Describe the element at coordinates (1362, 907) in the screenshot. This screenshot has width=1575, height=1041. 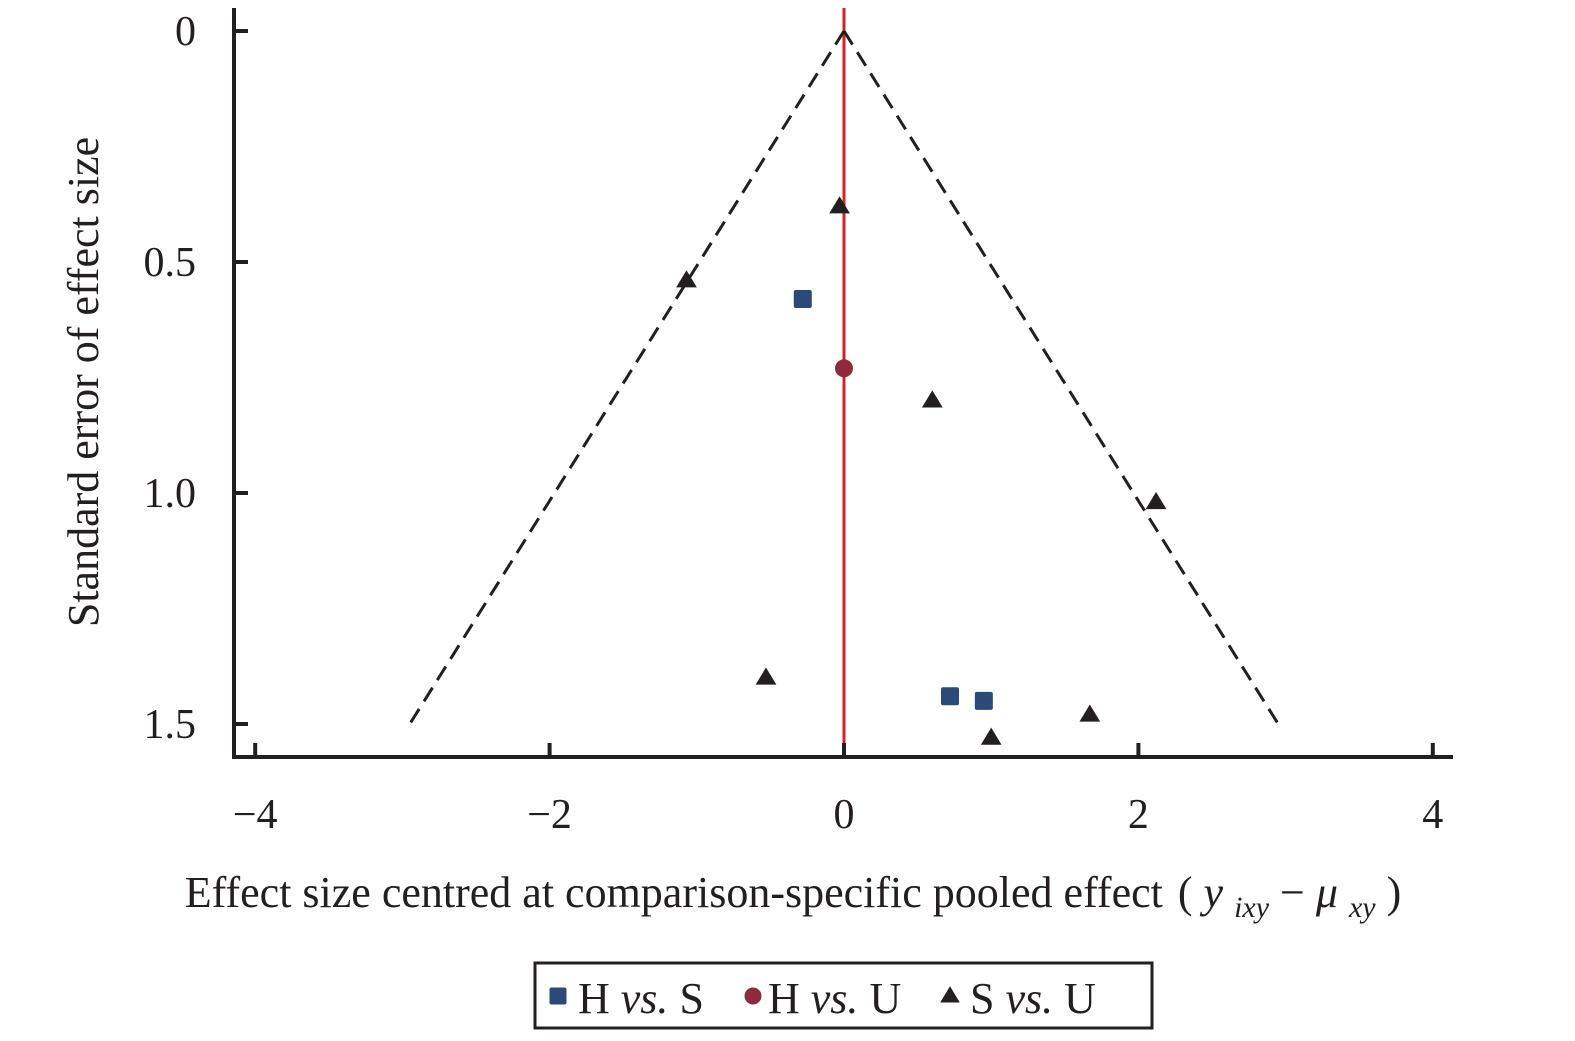
I see `x-axis-title-mu-sub: xy` at that location.